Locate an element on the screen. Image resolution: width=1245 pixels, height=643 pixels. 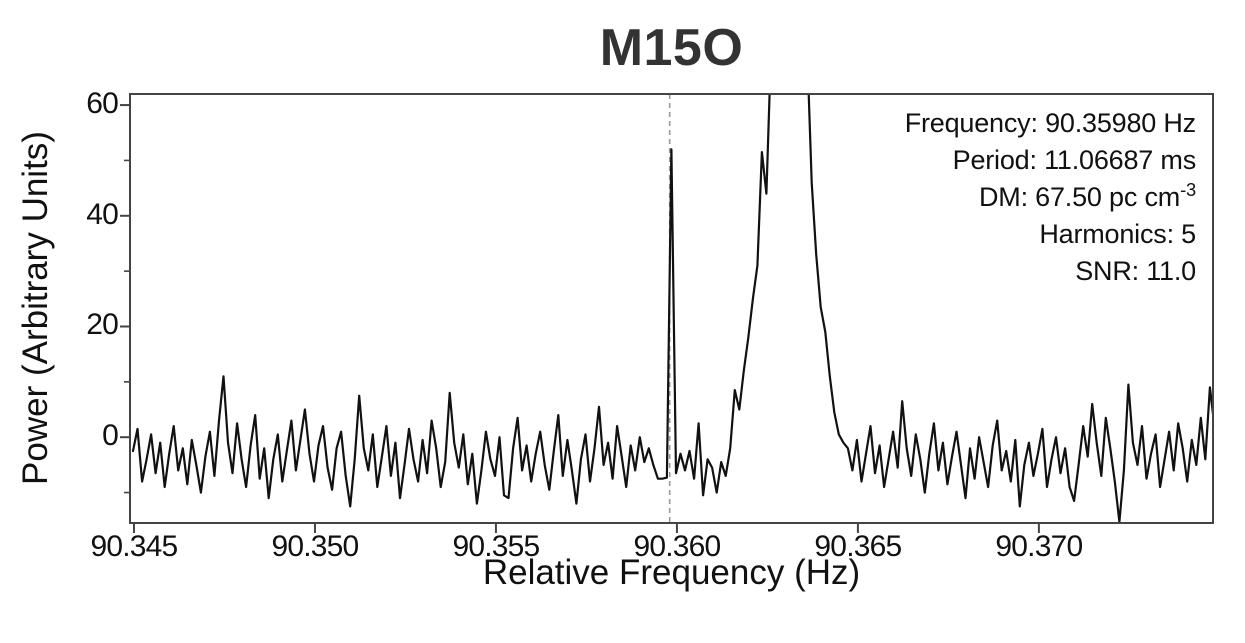
x-axis-label: Relative Frequency (Hz) is located at coordinates (671, 572).